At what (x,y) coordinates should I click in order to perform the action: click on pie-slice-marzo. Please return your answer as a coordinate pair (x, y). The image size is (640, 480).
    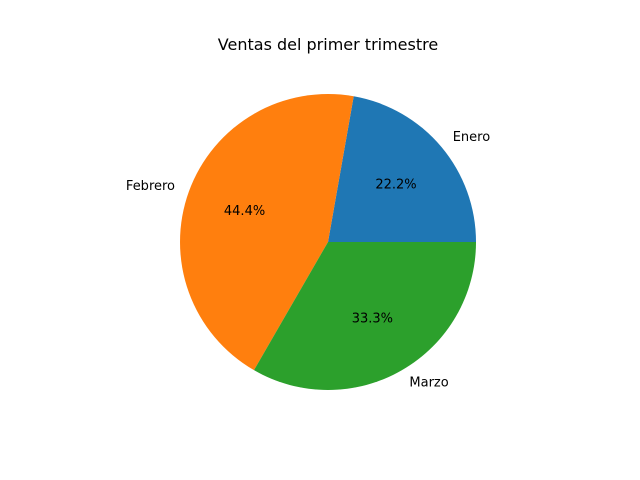
    Looking at the image, I should click on (365, 316).